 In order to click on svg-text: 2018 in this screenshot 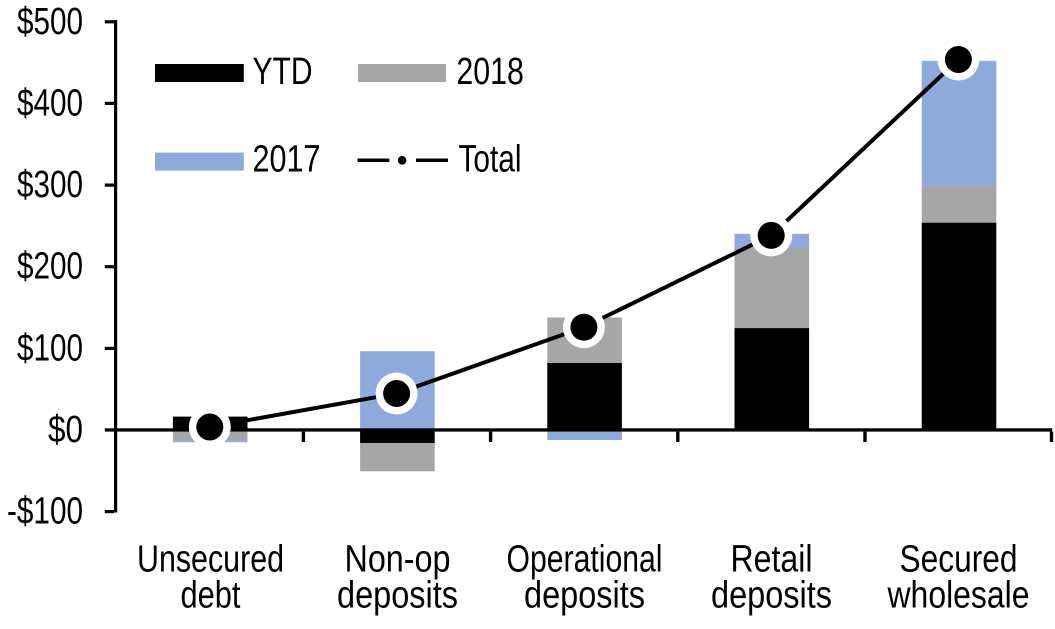, I will do `click(490, 72)`.